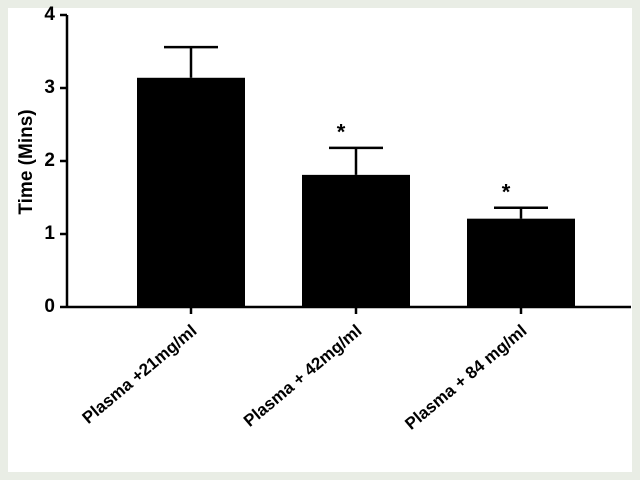  What do you see at coordinates (140, 374) in the screenshot?
I see `x-tick-label: Plasma +21mg/ml` at bounding box center [140, 374].